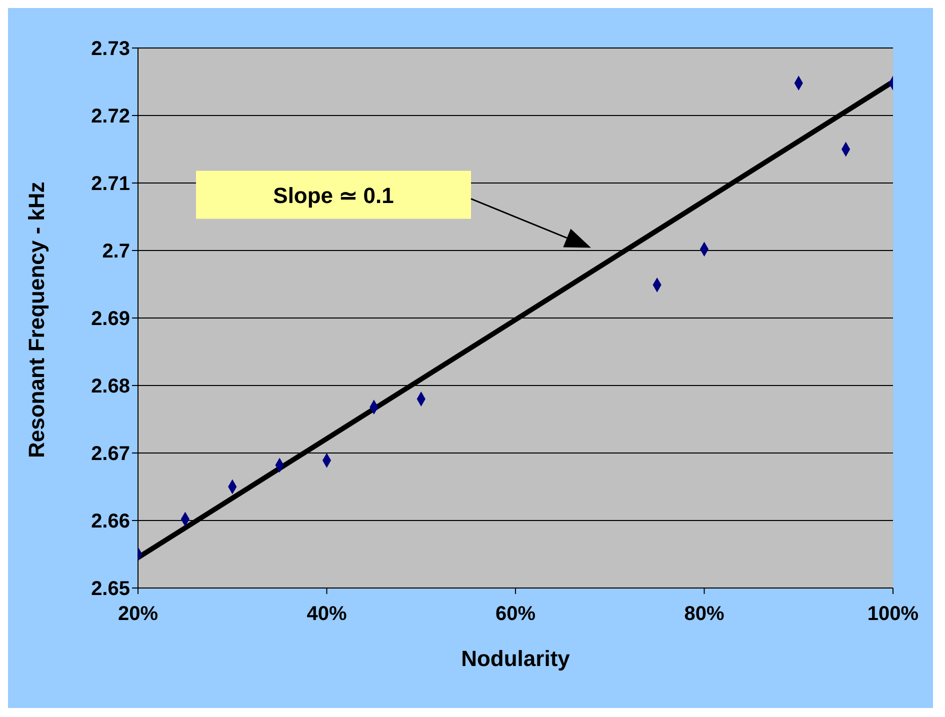  I want to click on x-tick-label: 100%, so click(893, 614).